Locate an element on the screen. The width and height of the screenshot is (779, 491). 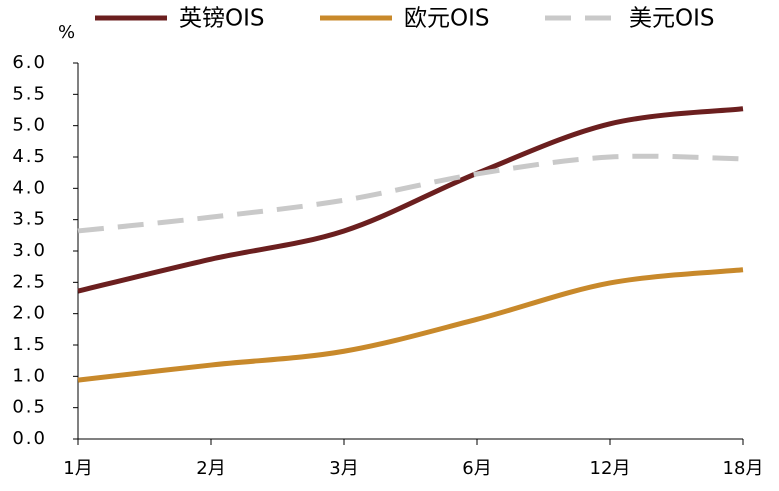
y-tick-label: 2.0 is located at coordinates (29, 313).